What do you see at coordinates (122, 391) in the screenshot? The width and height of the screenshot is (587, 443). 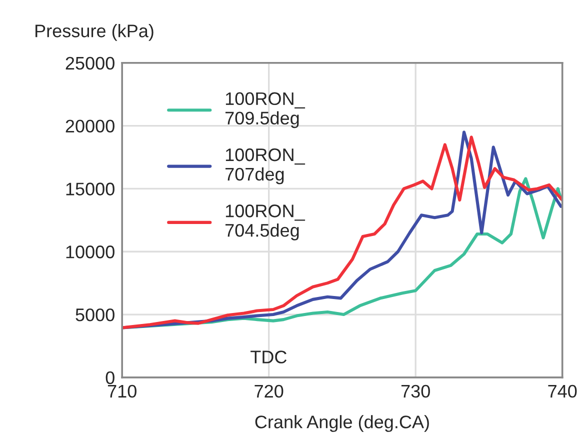 I see `x-tick-label: 710` at bounding box center [122, 391].